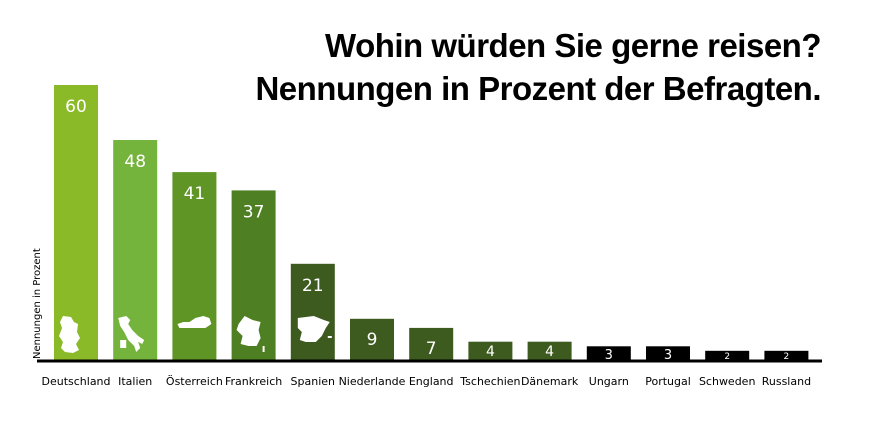 This screenshot has width=873, height=437. What do you see at coordinates (76, 222) in the screenshot?
I see `bar-deutschland` at bounding box center [76, 222].